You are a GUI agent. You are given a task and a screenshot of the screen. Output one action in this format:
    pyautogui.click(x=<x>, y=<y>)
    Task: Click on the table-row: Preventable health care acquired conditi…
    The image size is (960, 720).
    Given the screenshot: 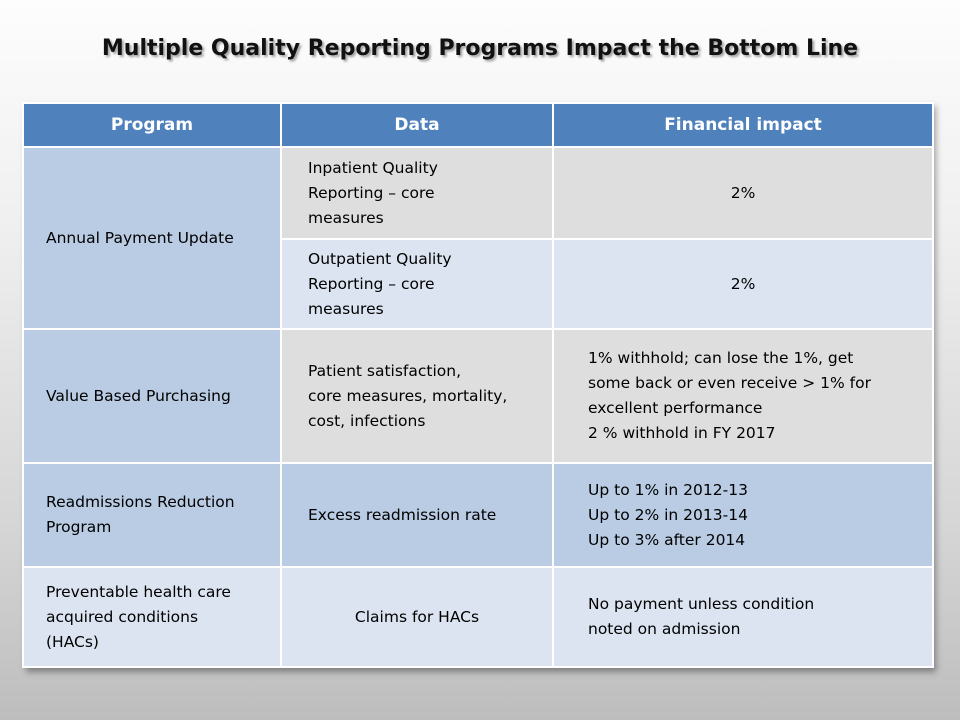 What is the action you would take?
    pyautogui.click(x=478, y=617)
    